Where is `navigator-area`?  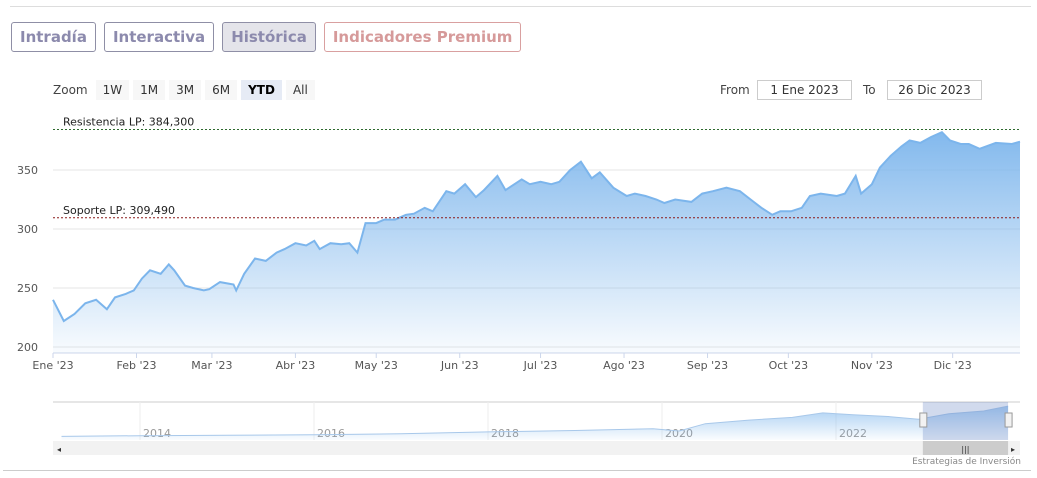
navigator-area is located at coordinates (535, 423).